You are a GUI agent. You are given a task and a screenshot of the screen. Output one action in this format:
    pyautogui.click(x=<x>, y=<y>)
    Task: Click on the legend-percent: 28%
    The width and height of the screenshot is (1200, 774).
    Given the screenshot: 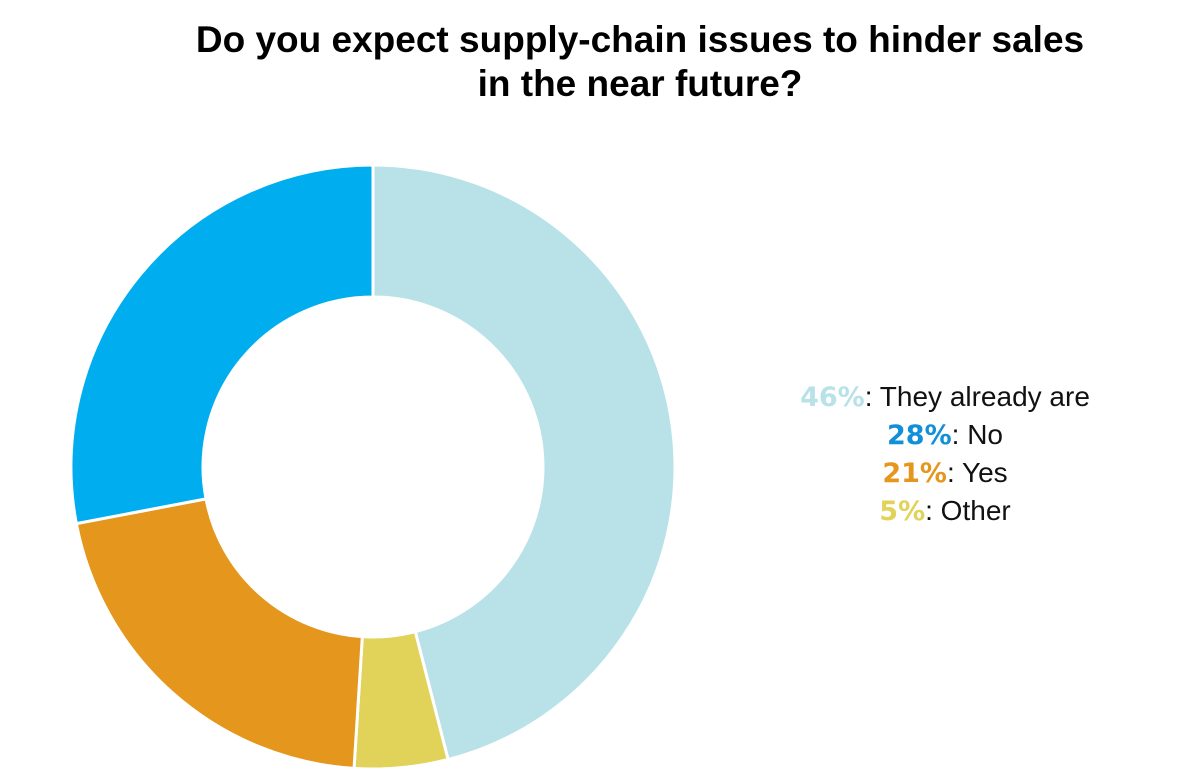 What is the action you would take?
    pyautogui.click(x=919, y=435)
    